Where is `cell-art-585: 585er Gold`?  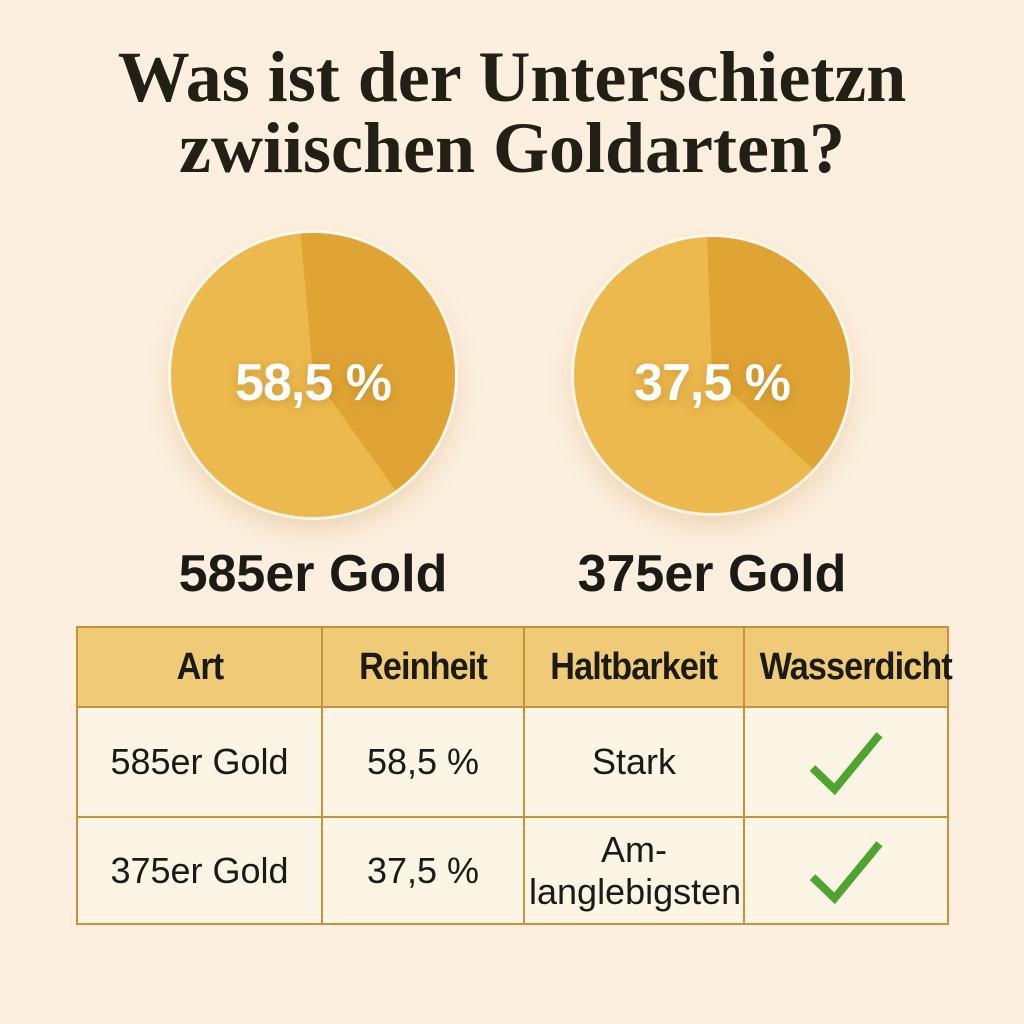
cell-art-585: 585er Gold is located at coordinates (199, 762).